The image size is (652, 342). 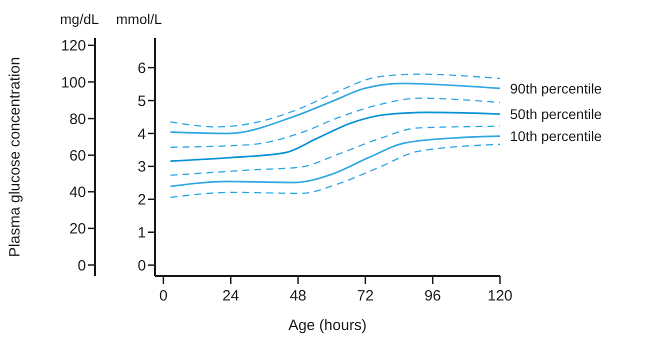 What do you see at coordinates (77, 229) in the screenshot?
I see `y-tick-label: 20` at bounding box center [77, 229].